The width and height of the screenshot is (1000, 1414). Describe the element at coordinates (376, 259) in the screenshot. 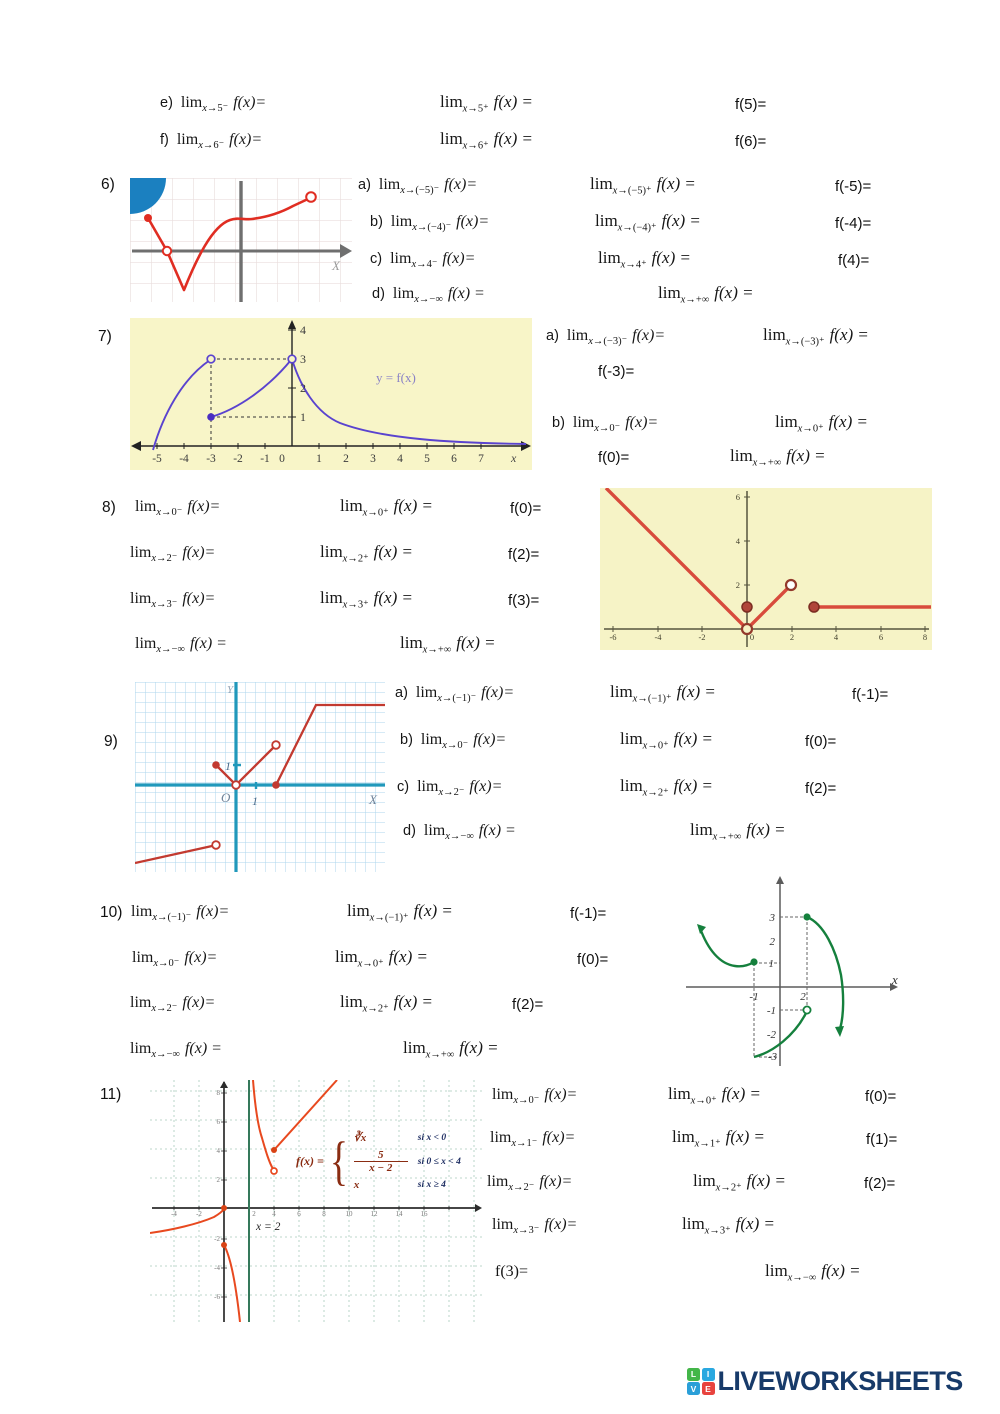

I see `item-letter: c)` at that location.